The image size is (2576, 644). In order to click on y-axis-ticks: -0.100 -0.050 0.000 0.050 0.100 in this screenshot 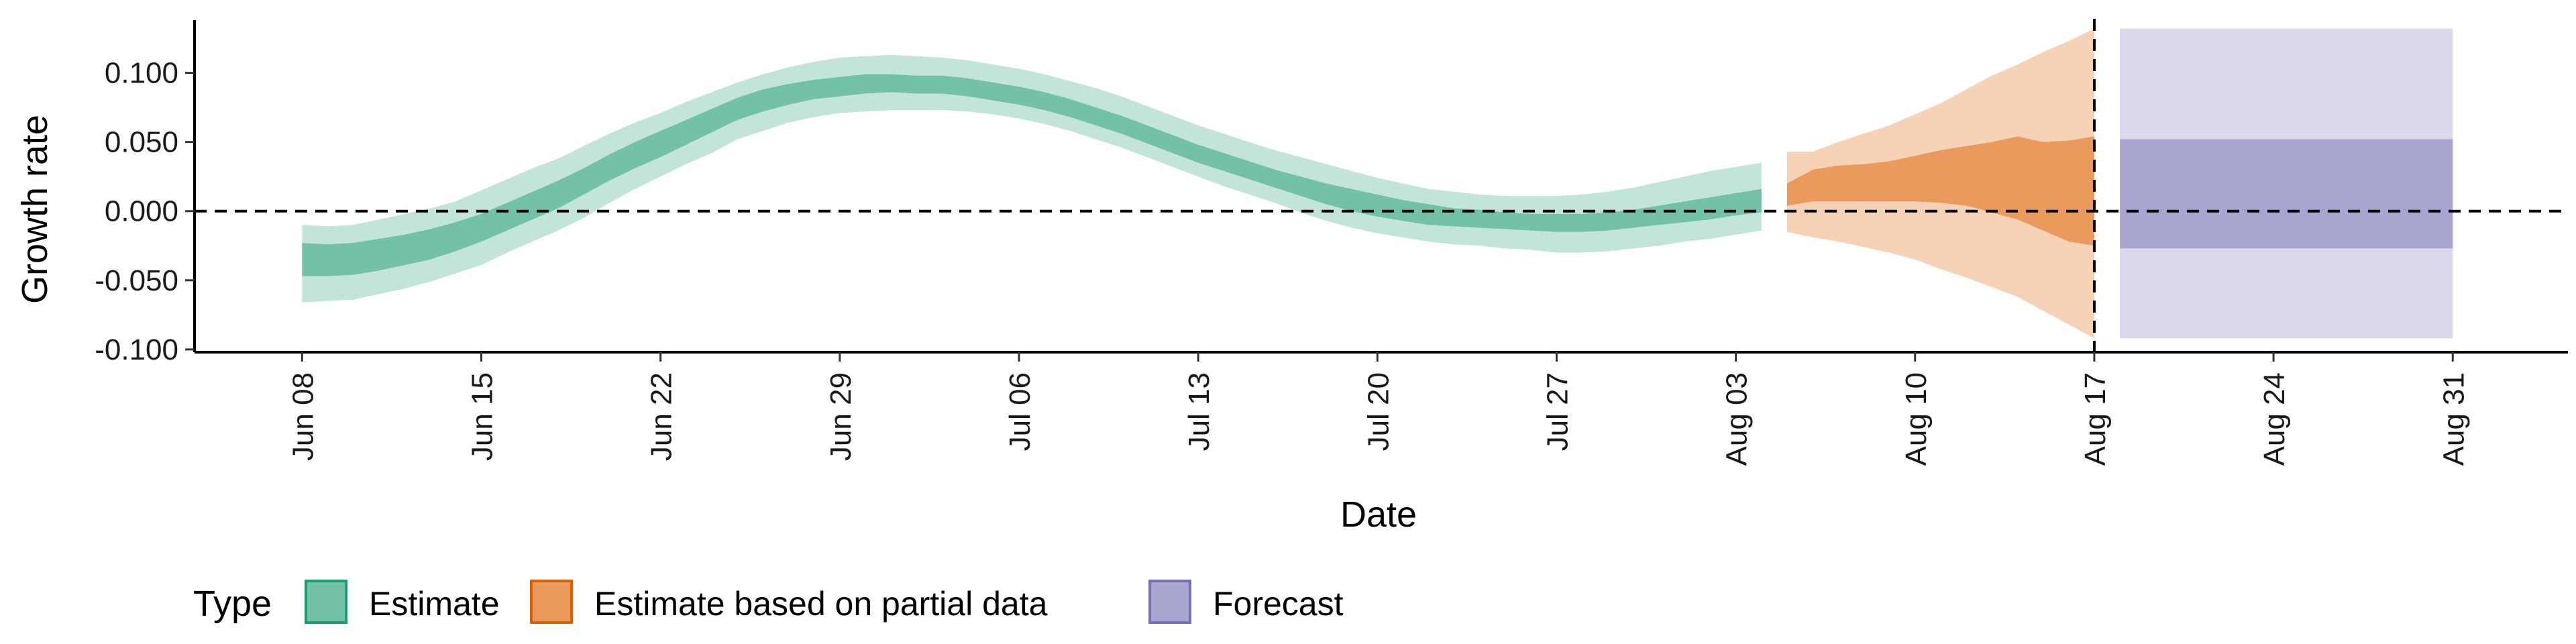, I will do `click(145, 211)`.